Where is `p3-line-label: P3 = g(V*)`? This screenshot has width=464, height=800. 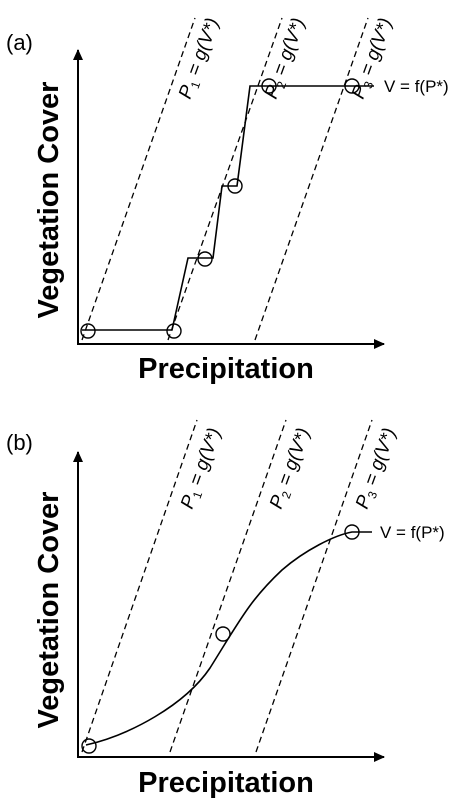 p3-line-label: P3 = g(V*) is located at coordinates (377, 468).